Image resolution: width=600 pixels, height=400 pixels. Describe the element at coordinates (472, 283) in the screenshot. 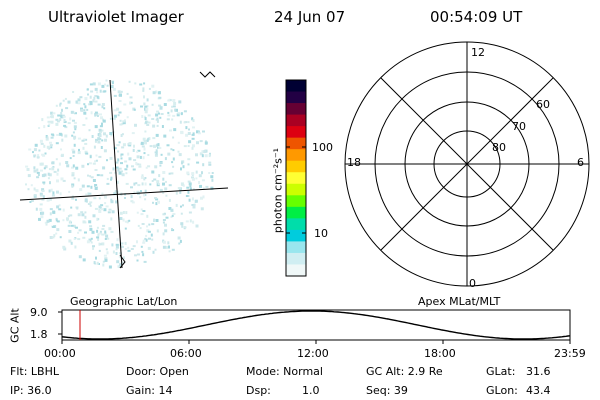

I see `polar-label-mlt-0: 0` at that location.